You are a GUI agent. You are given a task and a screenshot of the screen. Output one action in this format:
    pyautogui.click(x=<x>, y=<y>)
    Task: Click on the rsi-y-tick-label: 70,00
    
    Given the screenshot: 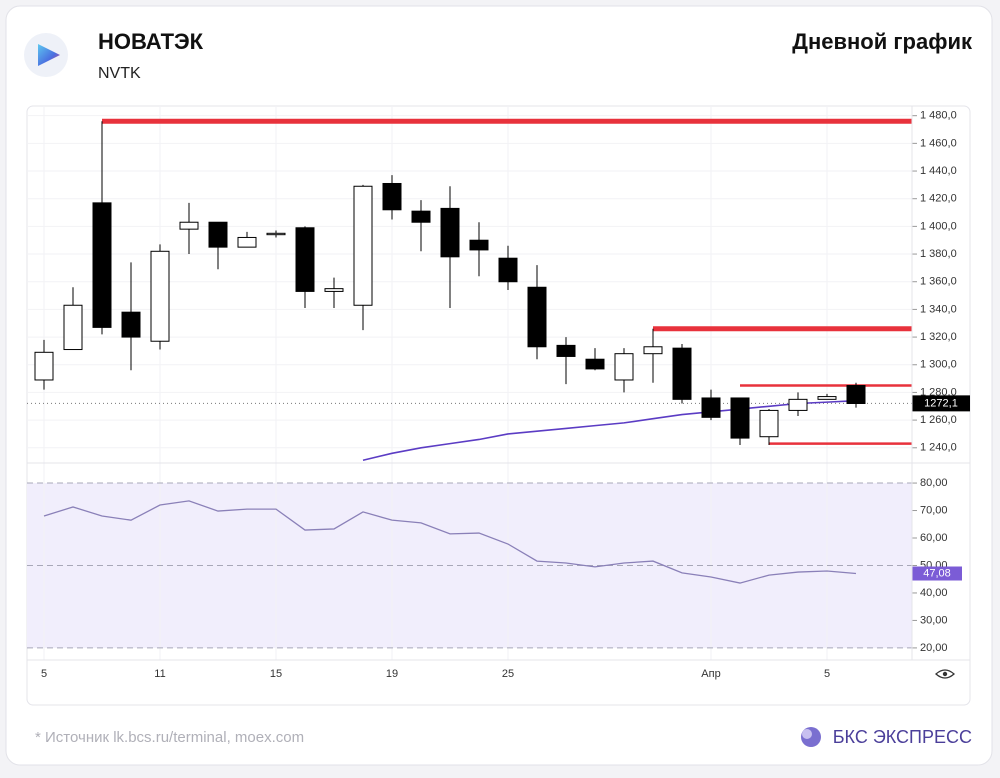 What is the action you would take?
    pyautogui.click(x=934, y=510)
    